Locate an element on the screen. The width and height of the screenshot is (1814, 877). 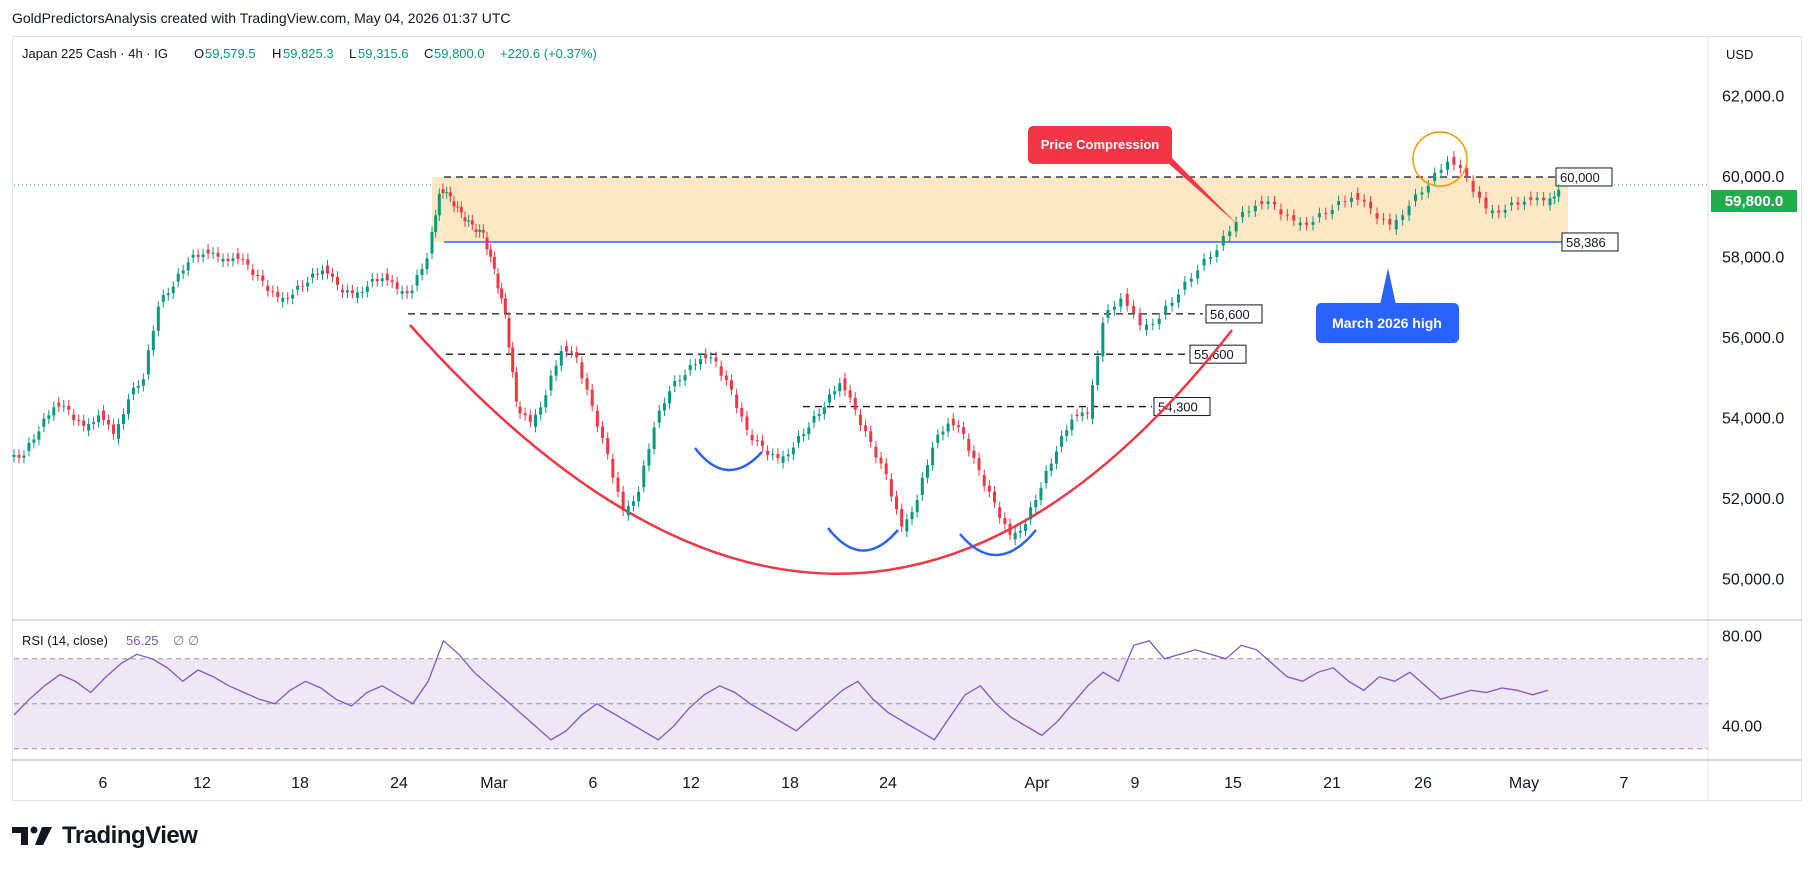
tradingview-logo: TradingView is located at coordinates (105, 836).